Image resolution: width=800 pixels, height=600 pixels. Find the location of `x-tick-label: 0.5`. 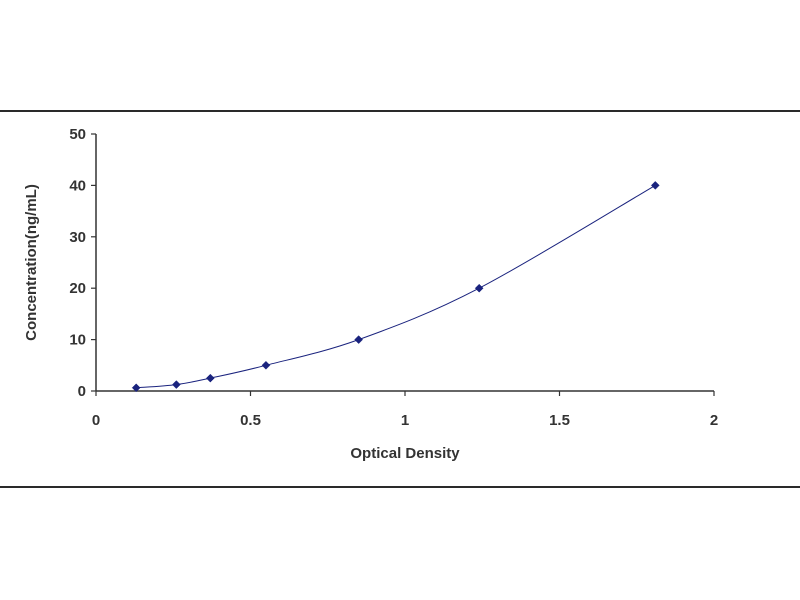

x-tick-label: 0.5 is located at coordinates (250, 420).